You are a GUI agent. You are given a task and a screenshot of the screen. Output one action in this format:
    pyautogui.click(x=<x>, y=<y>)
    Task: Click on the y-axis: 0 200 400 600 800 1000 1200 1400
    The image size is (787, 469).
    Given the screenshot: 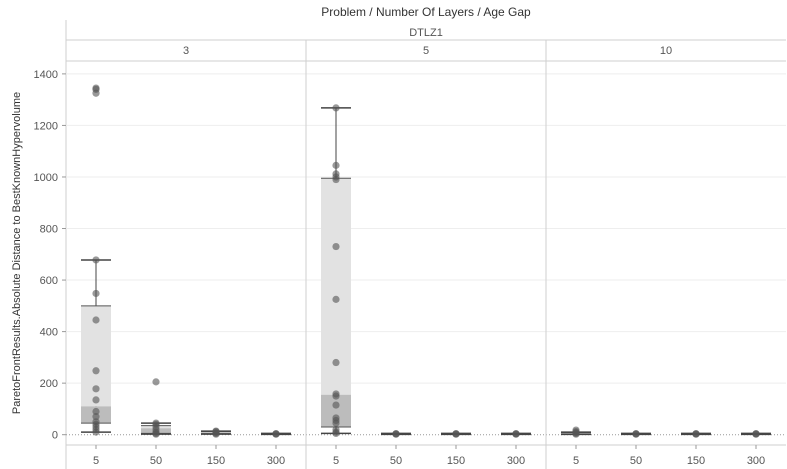 What is the action you would take?
    pyautogui.click(x=50, y=255)
    